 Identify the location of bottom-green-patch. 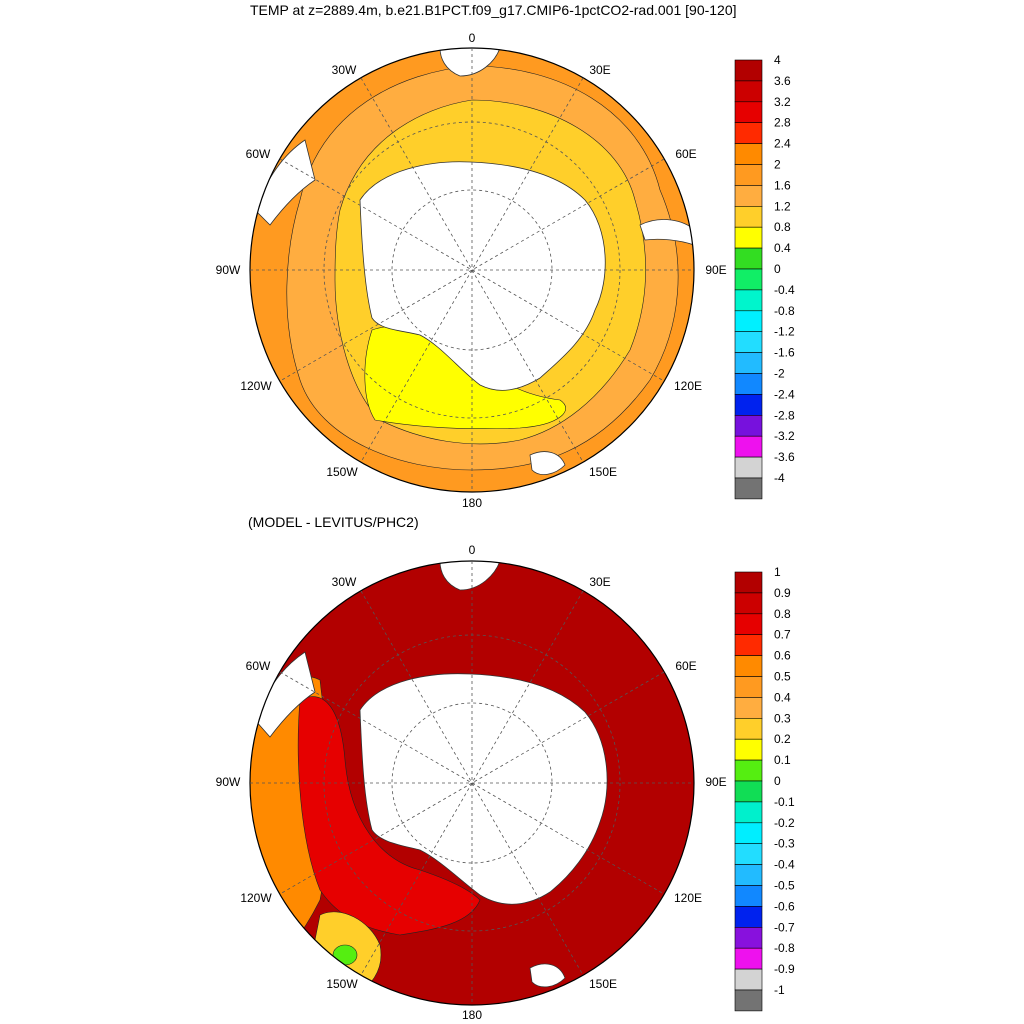
(345, 955).